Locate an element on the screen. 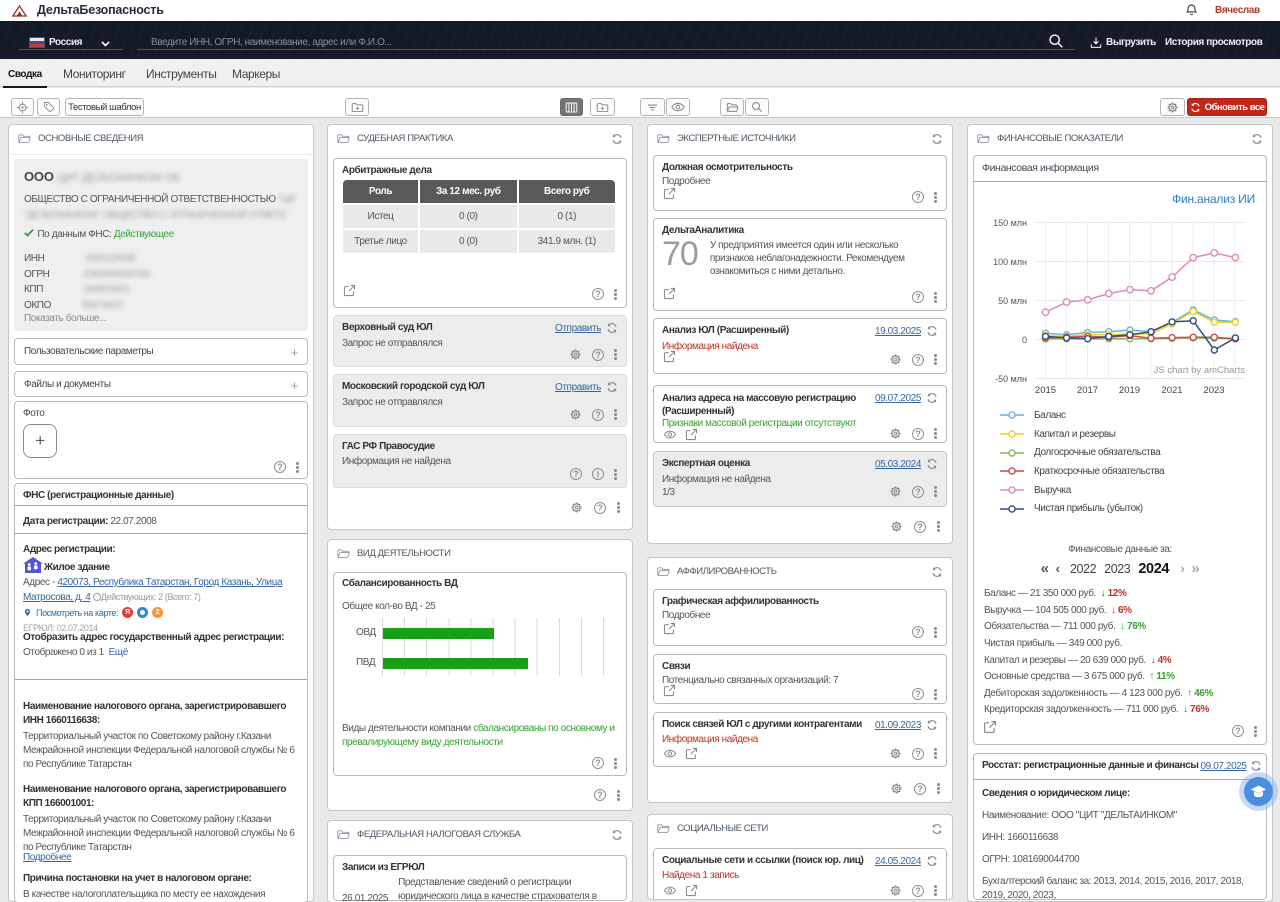  svg-text: 150 млн is located at coordinates (1010, 223).